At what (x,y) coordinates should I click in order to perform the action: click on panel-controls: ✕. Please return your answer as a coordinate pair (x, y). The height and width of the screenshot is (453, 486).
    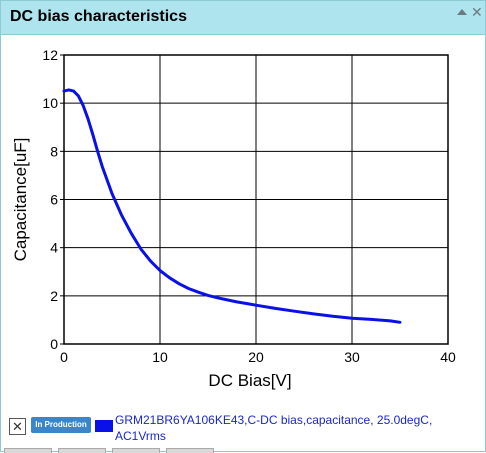
    Looking at the image, I should click on (470, 13).